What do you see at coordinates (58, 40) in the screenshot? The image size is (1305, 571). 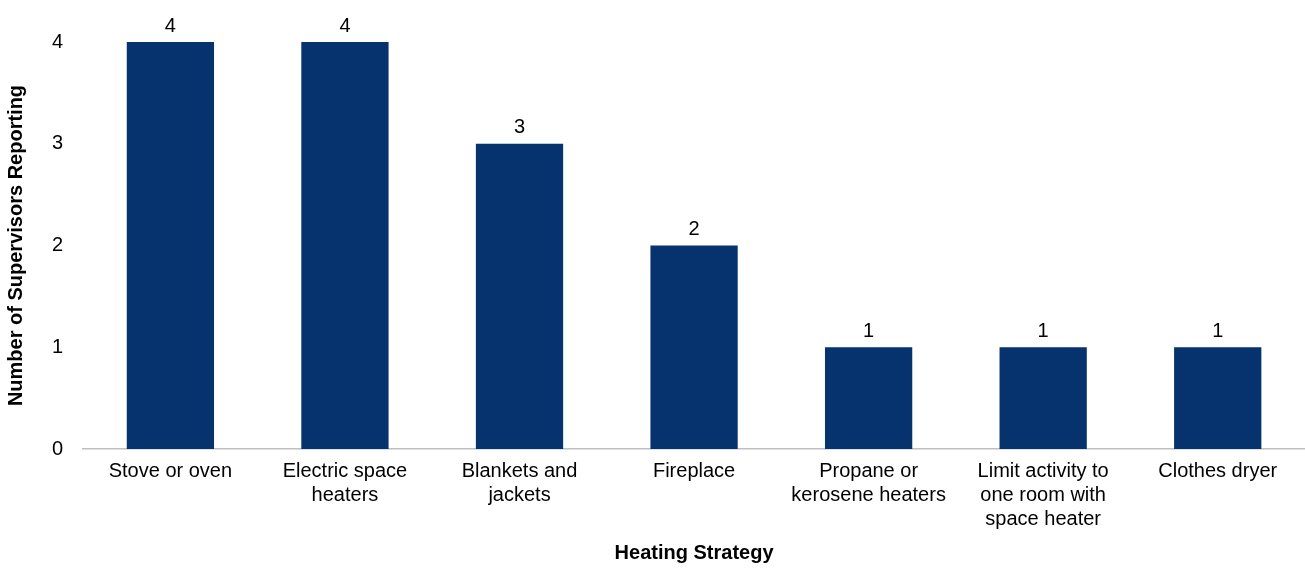 I see `y-tick-label: 4` at bounding box center [58, 40].